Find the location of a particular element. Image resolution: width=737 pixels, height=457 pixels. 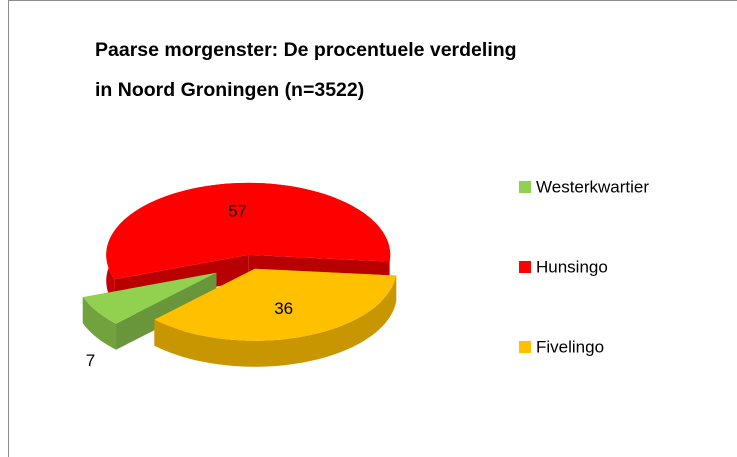

data-label: 36 is located at coordinates (283, 308).